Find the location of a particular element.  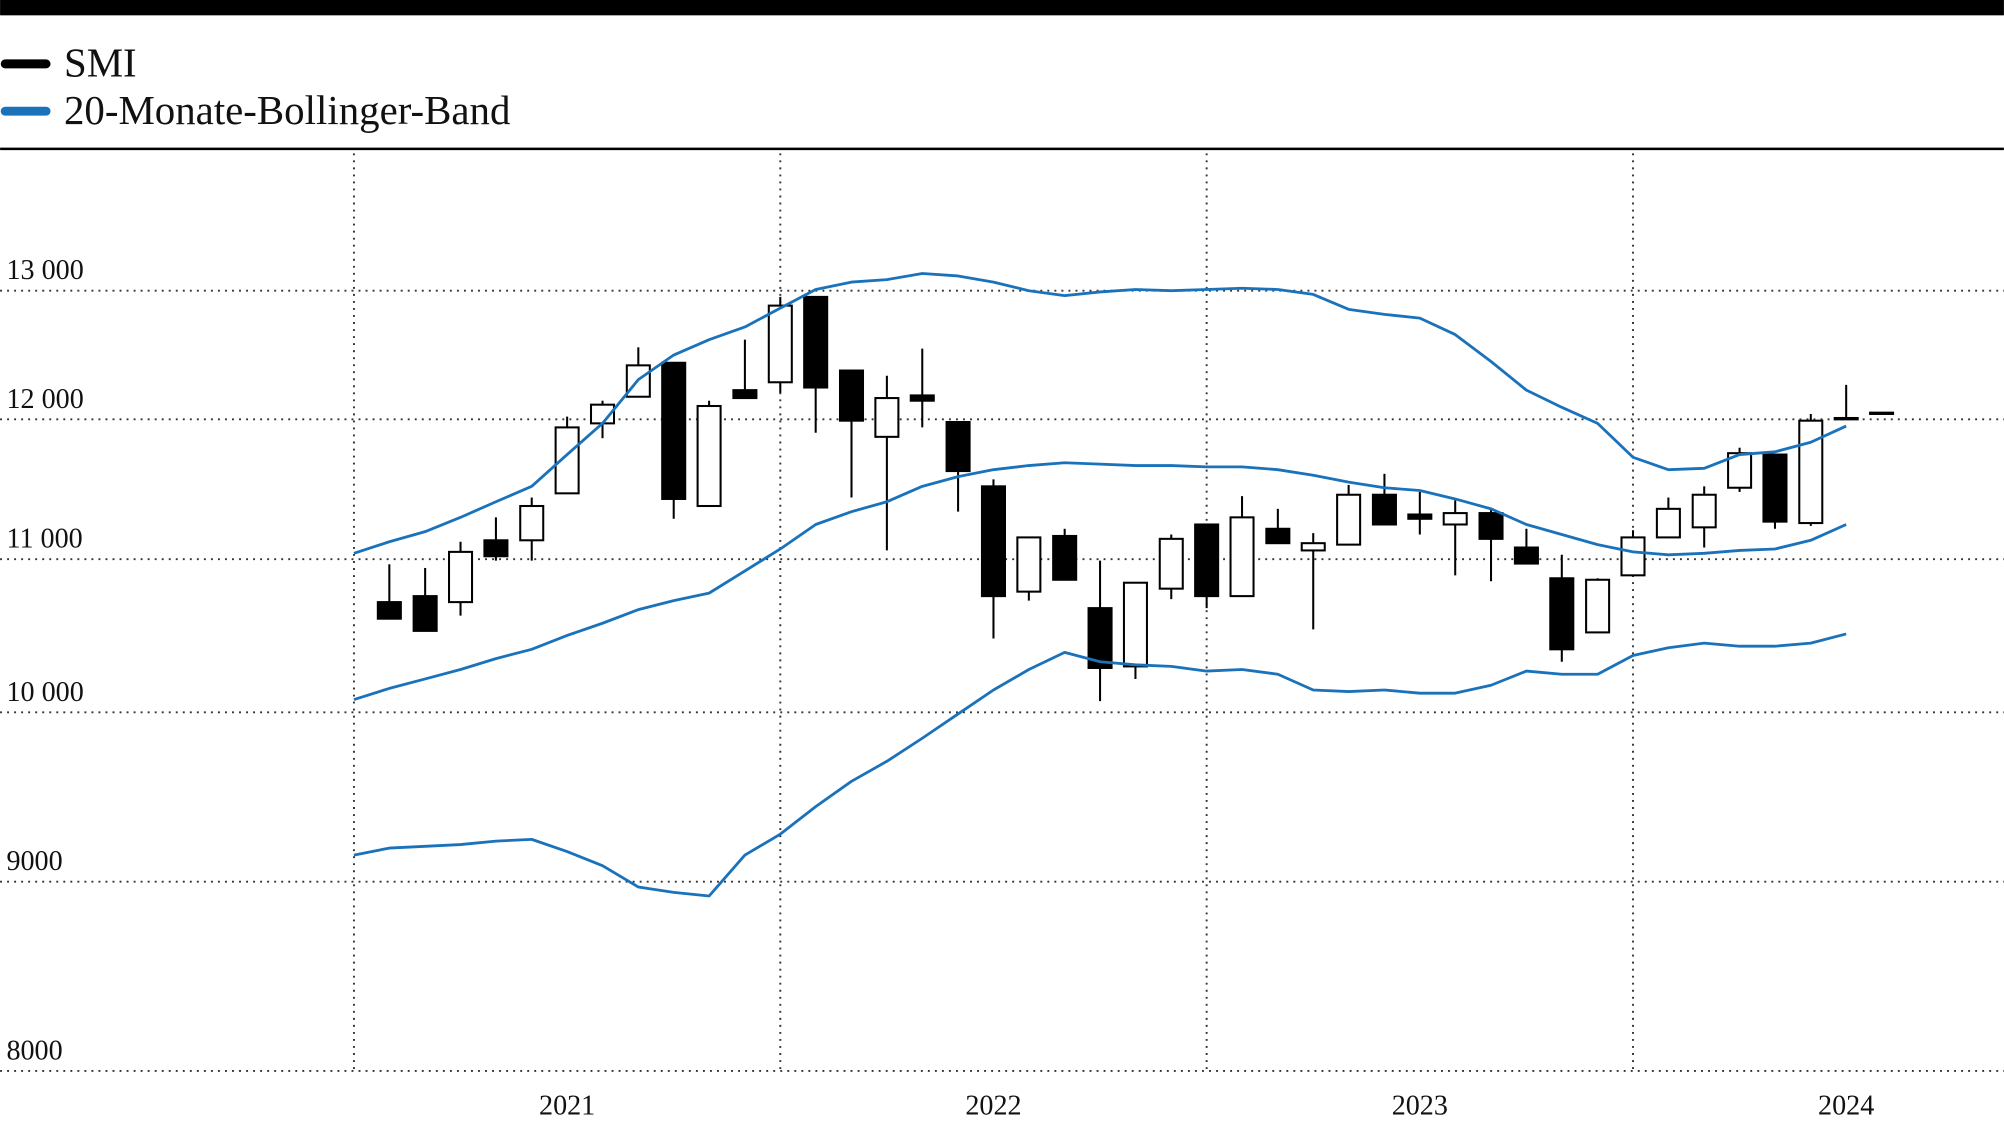

x-tick-label: 2021 is located at coordinates (567, 1105).